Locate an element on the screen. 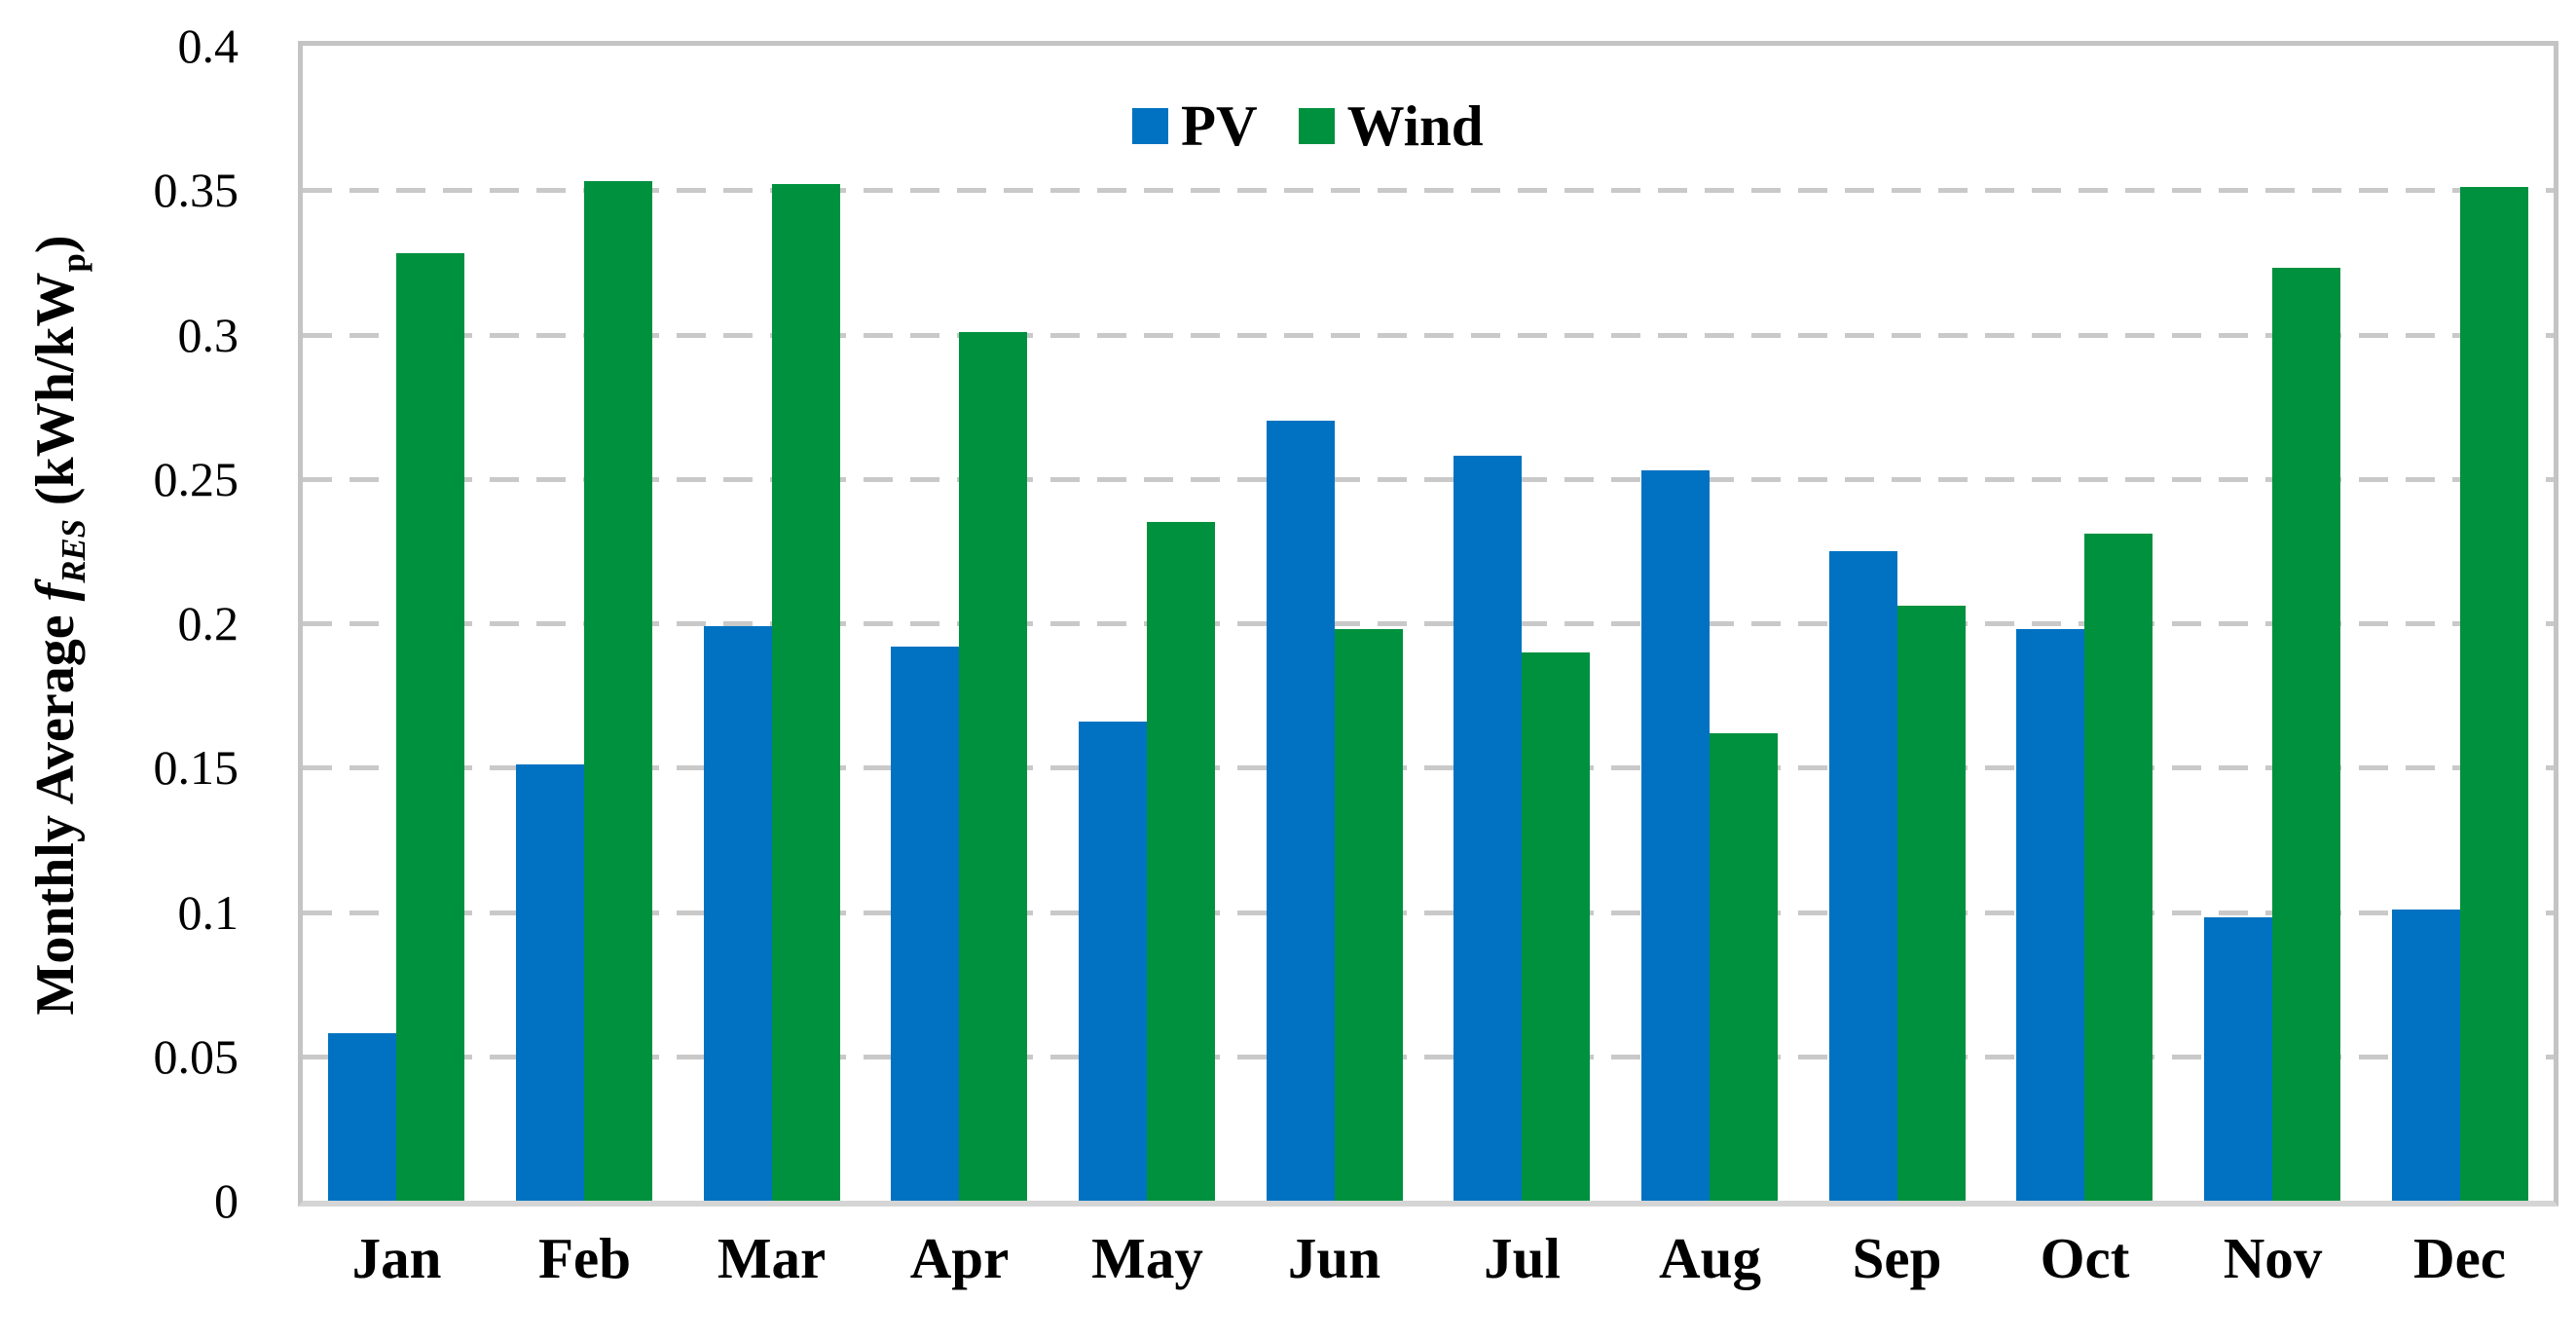  x-tick-jan: Jan is located at coordinates (396, 1258).